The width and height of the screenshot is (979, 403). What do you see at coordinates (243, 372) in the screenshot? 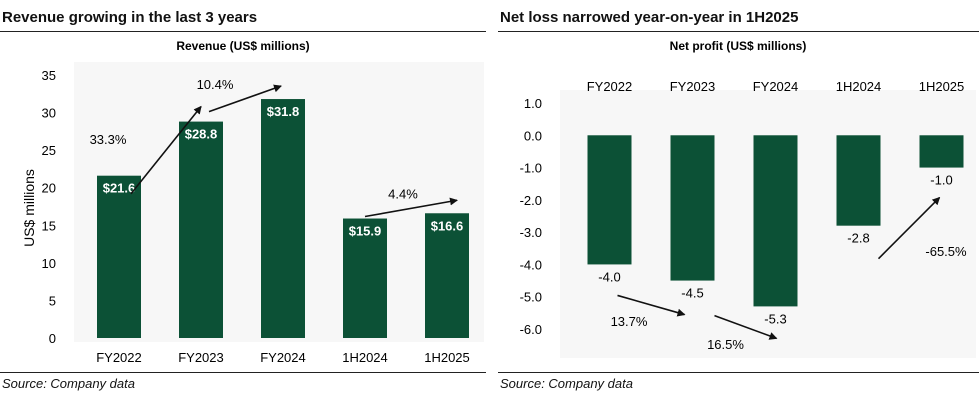
I see `revenue-bottom-divider` at bounding box center [243, 372].